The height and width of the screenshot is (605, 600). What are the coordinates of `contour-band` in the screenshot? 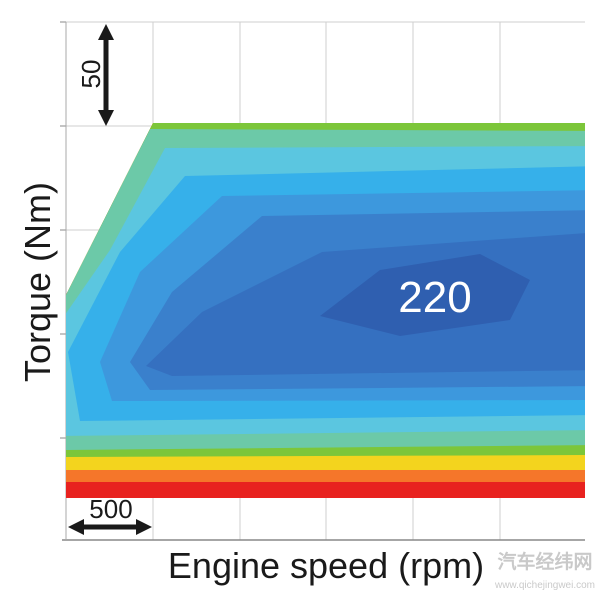 It's located at (425, 295).